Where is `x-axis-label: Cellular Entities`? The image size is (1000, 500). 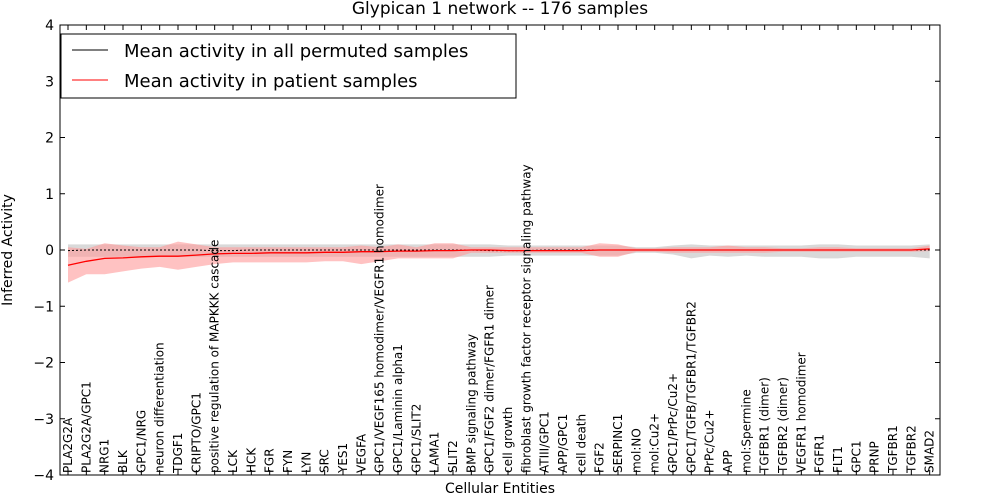
x-axis-label: Cellular Entities is located at coordinates (500, 489).